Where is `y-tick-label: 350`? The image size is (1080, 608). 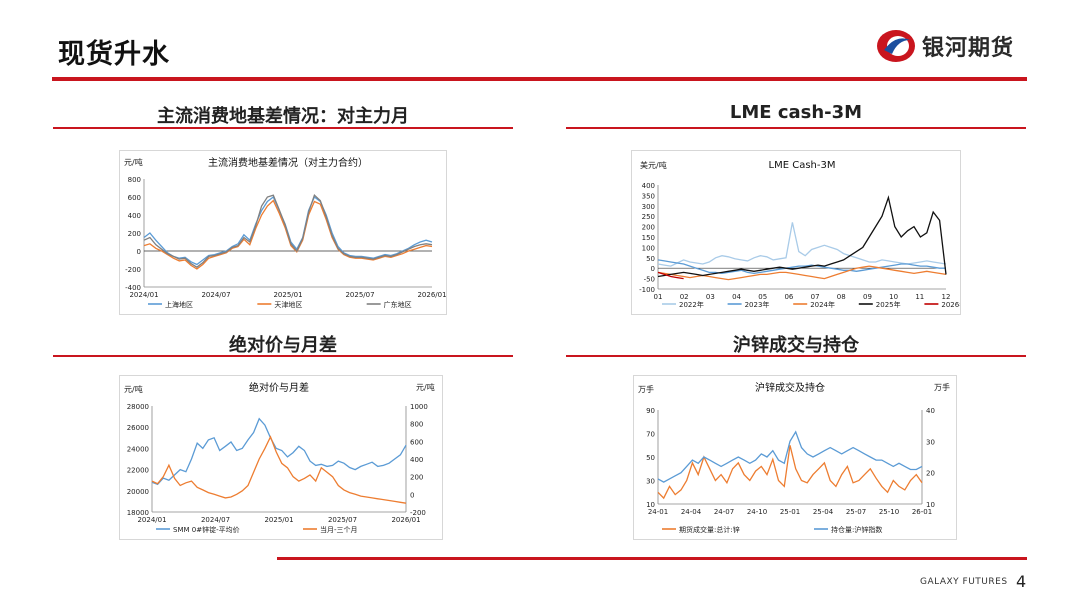 y-tick-label: 350 is located at coordinates (648, 196).